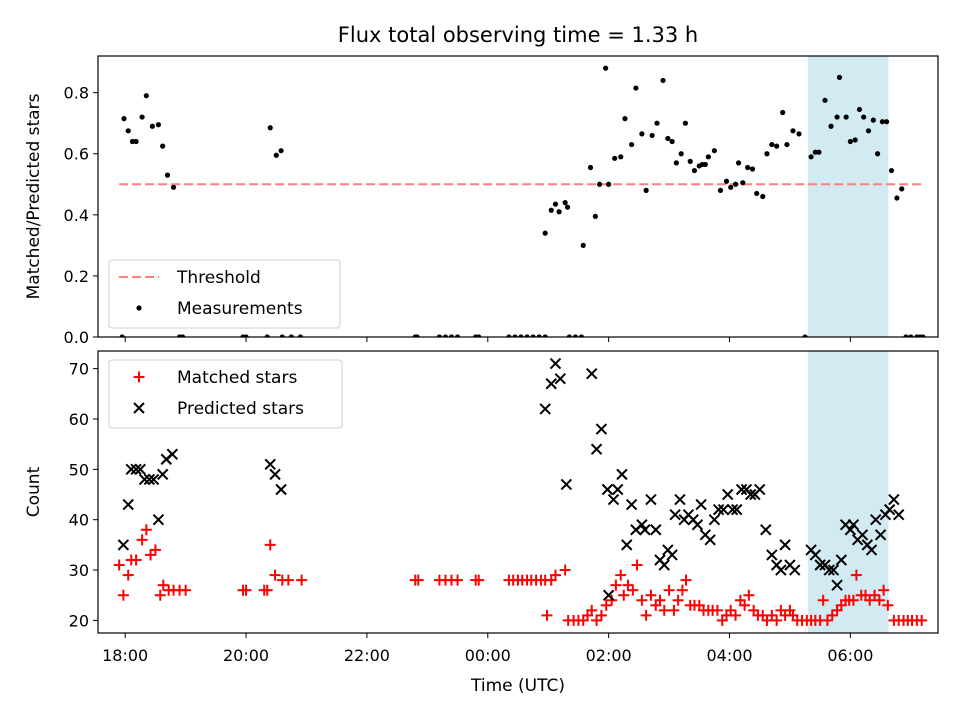  I want to click on legend-swatch, so click(139, 408).